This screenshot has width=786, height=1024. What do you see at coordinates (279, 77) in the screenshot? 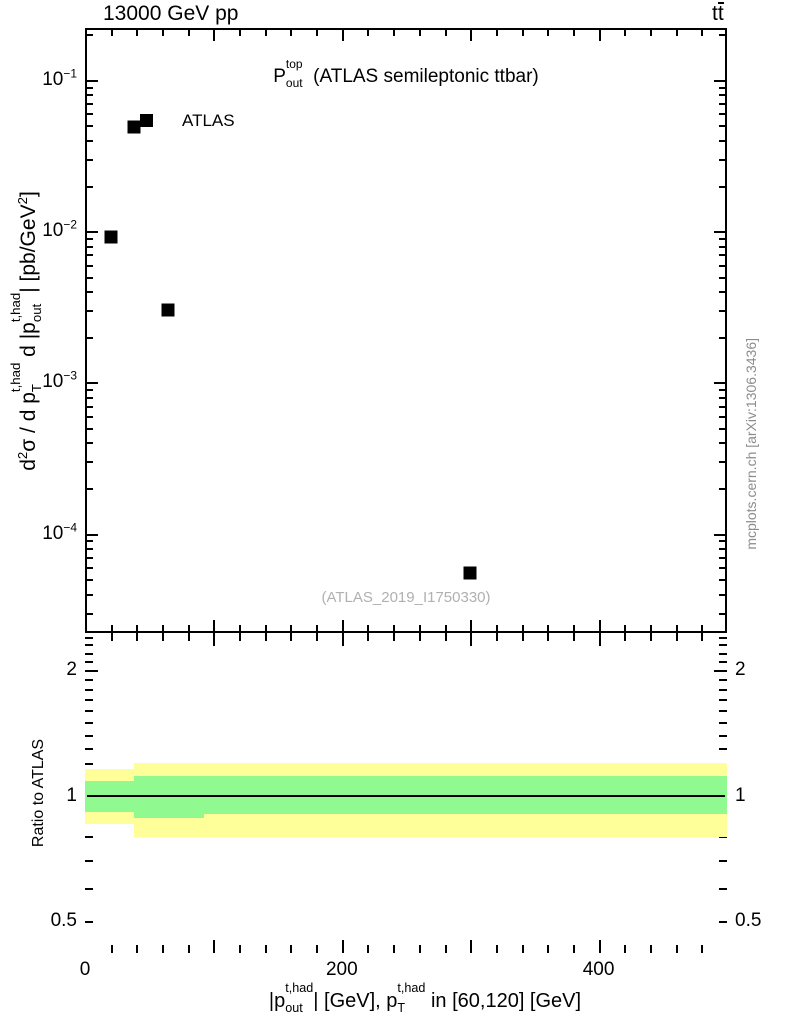
I see `plot-title-symbol: P` at bounding box center [279, 77].